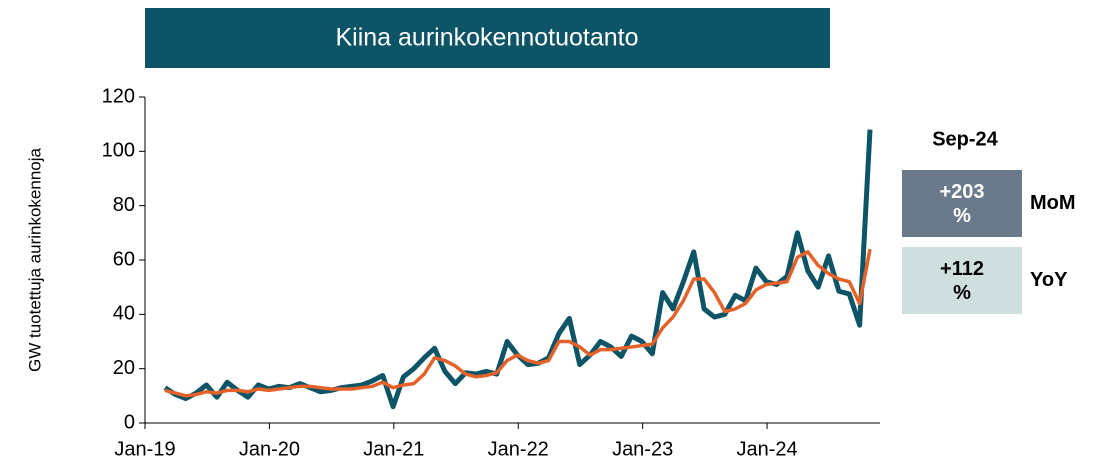  What do you see at coordinates (642, 449) in the screenshot?
I see `x-tick-label: Jan-23` at bounding box center [642, 449].